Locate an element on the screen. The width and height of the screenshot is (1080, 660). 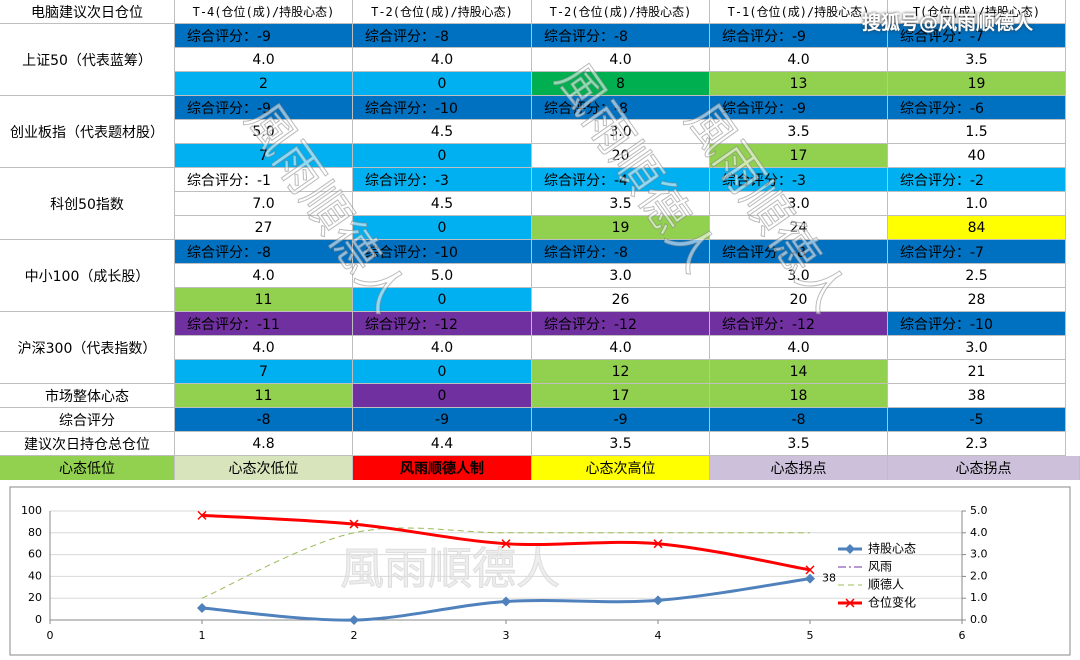
y-tick-label: 60 is located at coordinates (35, 554).